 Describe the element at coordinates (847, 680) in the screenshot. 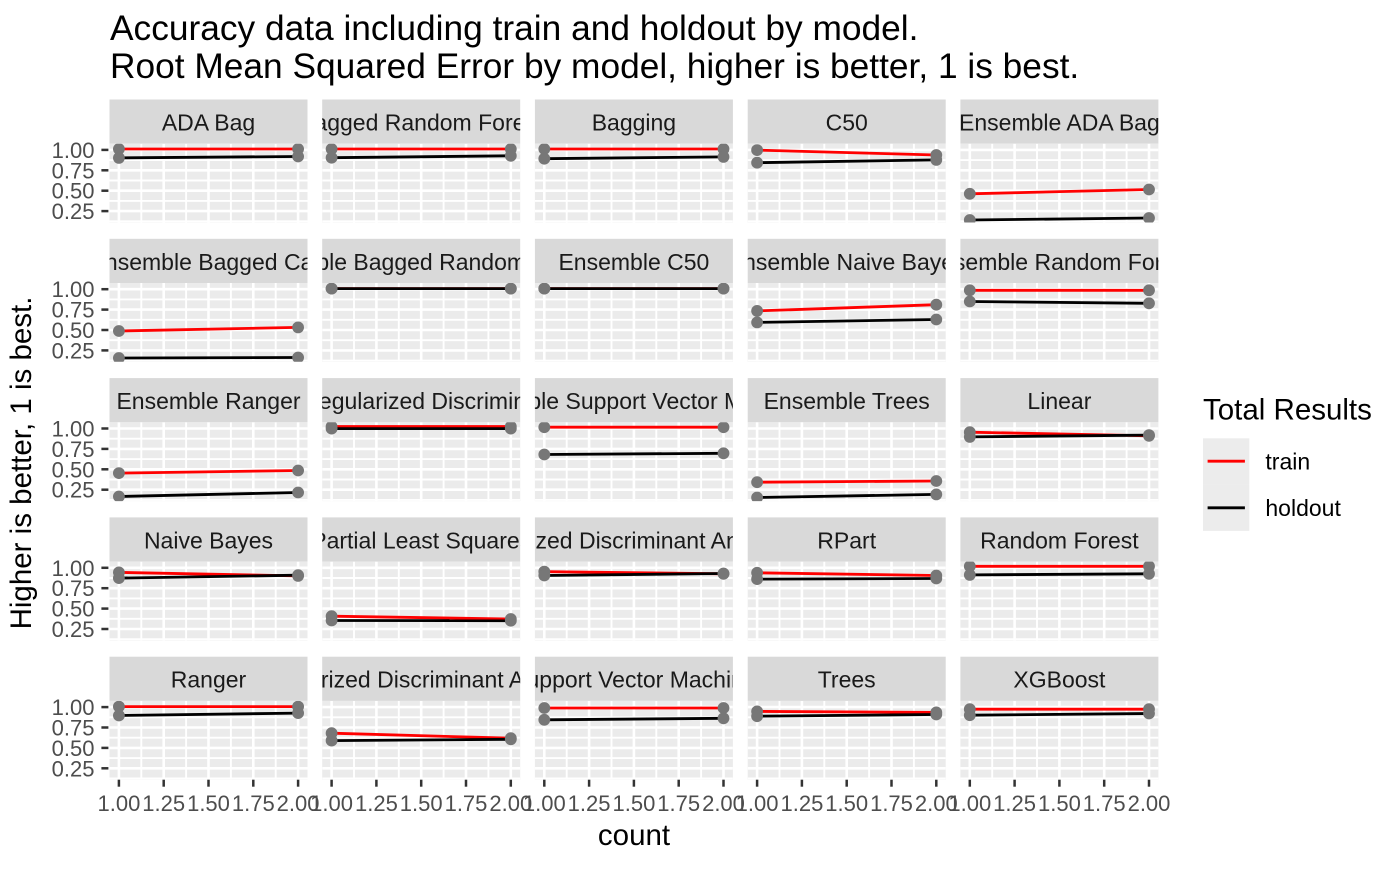

I see `svg-text: Trees` at that location.